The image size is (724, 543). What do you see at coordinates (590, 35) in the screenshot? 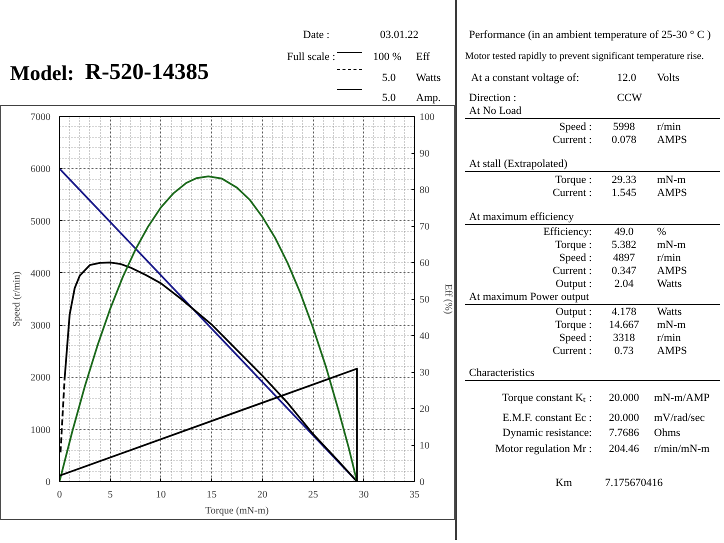
I see `text: Performance (in an ambient temperature of 25-30 ° C )` at bounding box center [590, 35].